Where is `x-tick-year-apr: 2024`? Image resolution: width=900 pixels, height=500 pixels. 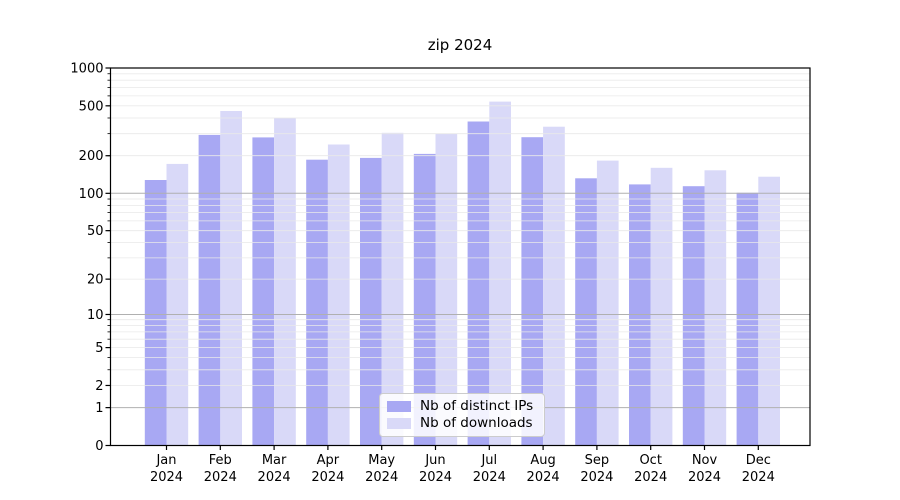 x-tick-year-apr: 2024 is located at coordinates (327, 477).